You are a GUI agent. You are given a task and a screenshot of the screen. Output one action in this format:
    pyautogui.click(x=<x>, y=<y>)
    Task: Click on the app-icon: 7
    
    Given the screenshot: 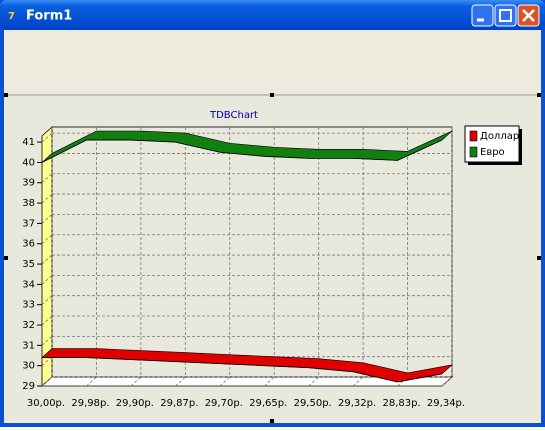 What is the action you would take?
    pyautogui.click(x=11, y=16)
    